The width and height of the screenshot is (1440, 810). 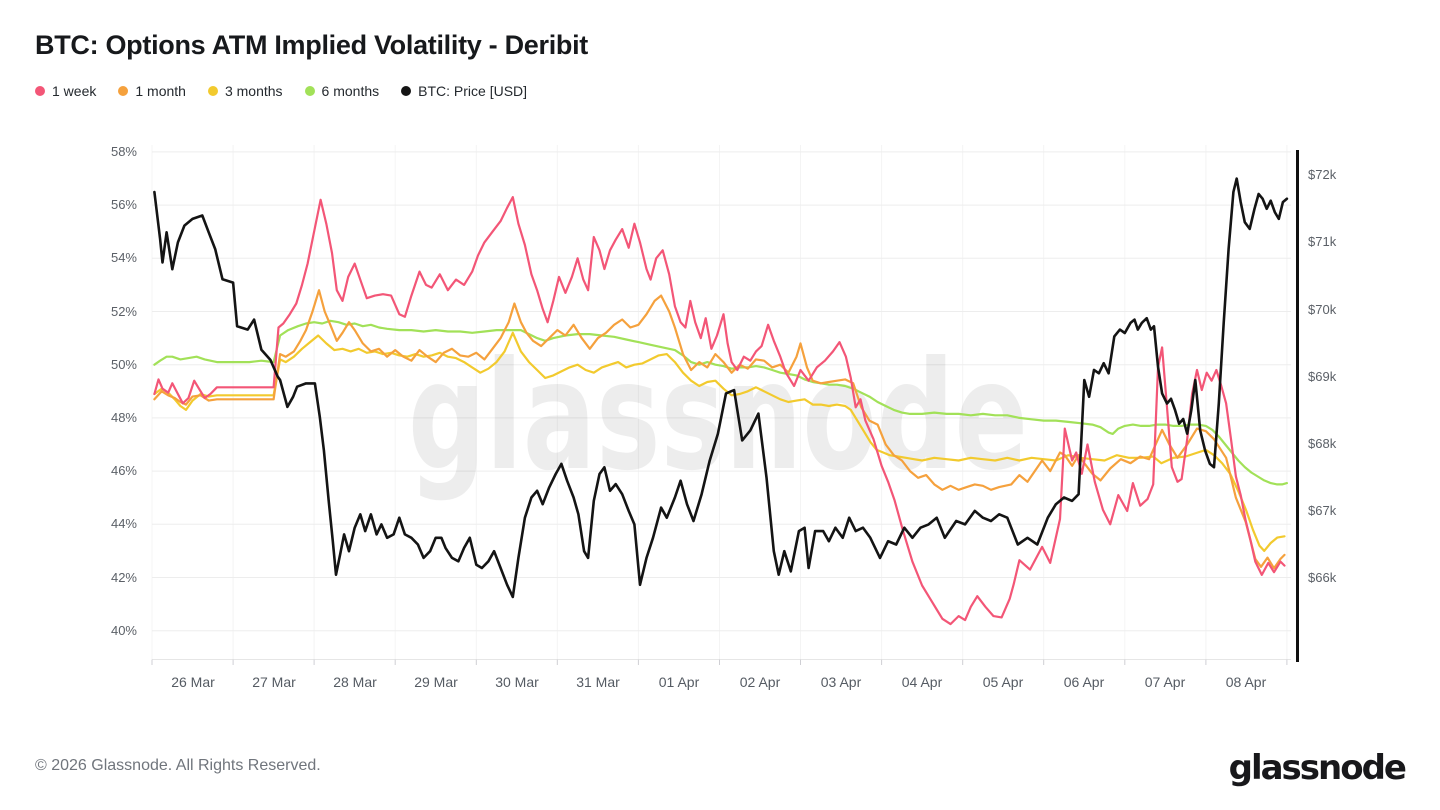 What do you see at coordinates (406, 91) in the screenshot?
I see `legend-dot-btc-price-icon` at bounding box center [406, 91].